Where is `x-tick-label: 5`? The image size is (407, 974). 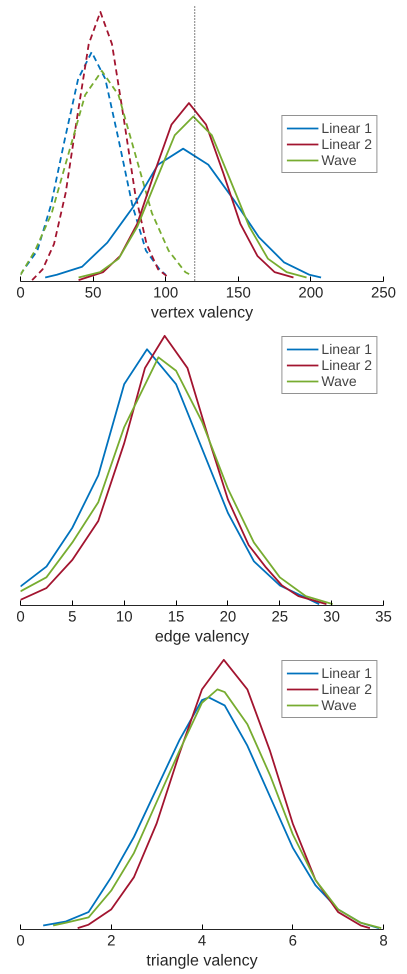 x-tick-label: 5 is located at coordinates (72, 617).